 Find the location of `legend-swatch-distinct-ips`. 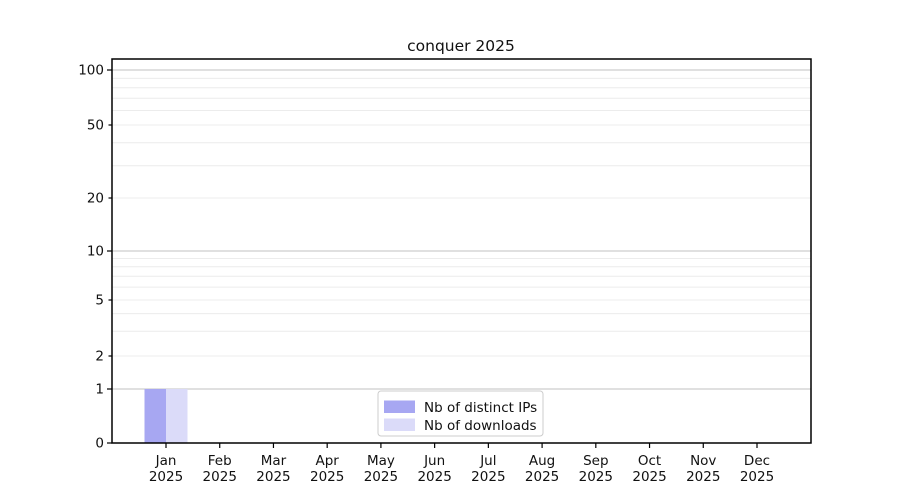

legend-swatch-distinct-ips is located at coordinates (399, 406).